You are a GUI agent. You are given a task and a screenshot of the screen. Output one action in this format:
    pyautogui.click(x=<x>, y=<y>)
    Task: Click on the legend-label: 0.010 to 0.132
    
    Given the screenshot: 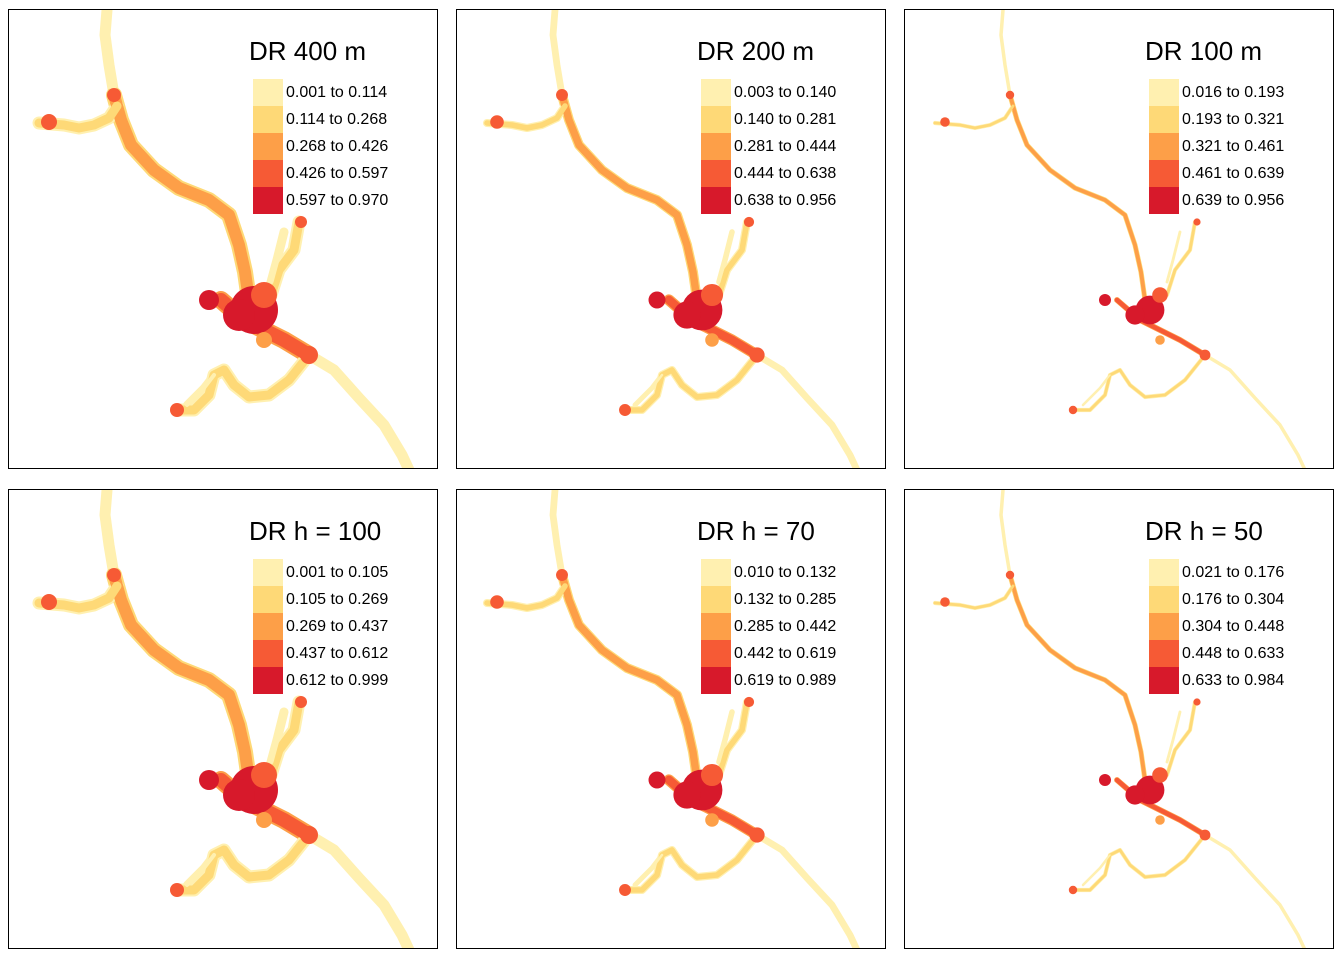 What is the action you would take?
    pyautogui.click(x=785, y=572)
    